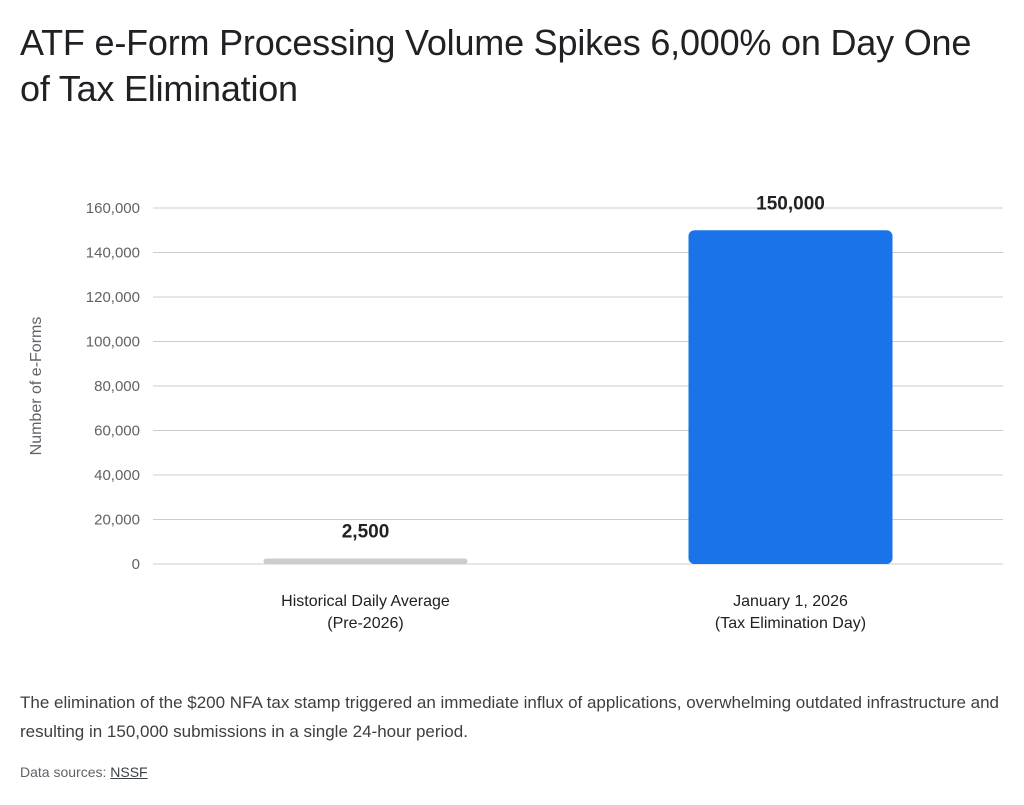  I want to click on x-category-label: January 1, 2026, so click(790, 601).